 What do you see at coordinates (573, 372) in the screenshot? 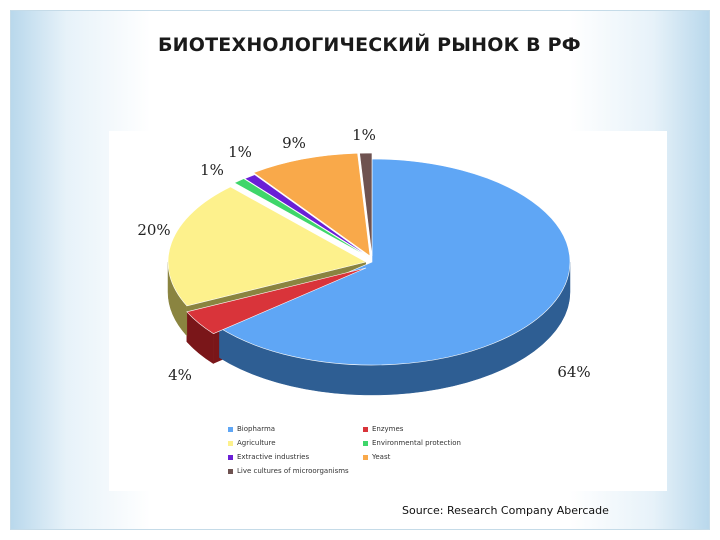
I see `data-label-biopharma: 64%` at bounding box center [573, 372].